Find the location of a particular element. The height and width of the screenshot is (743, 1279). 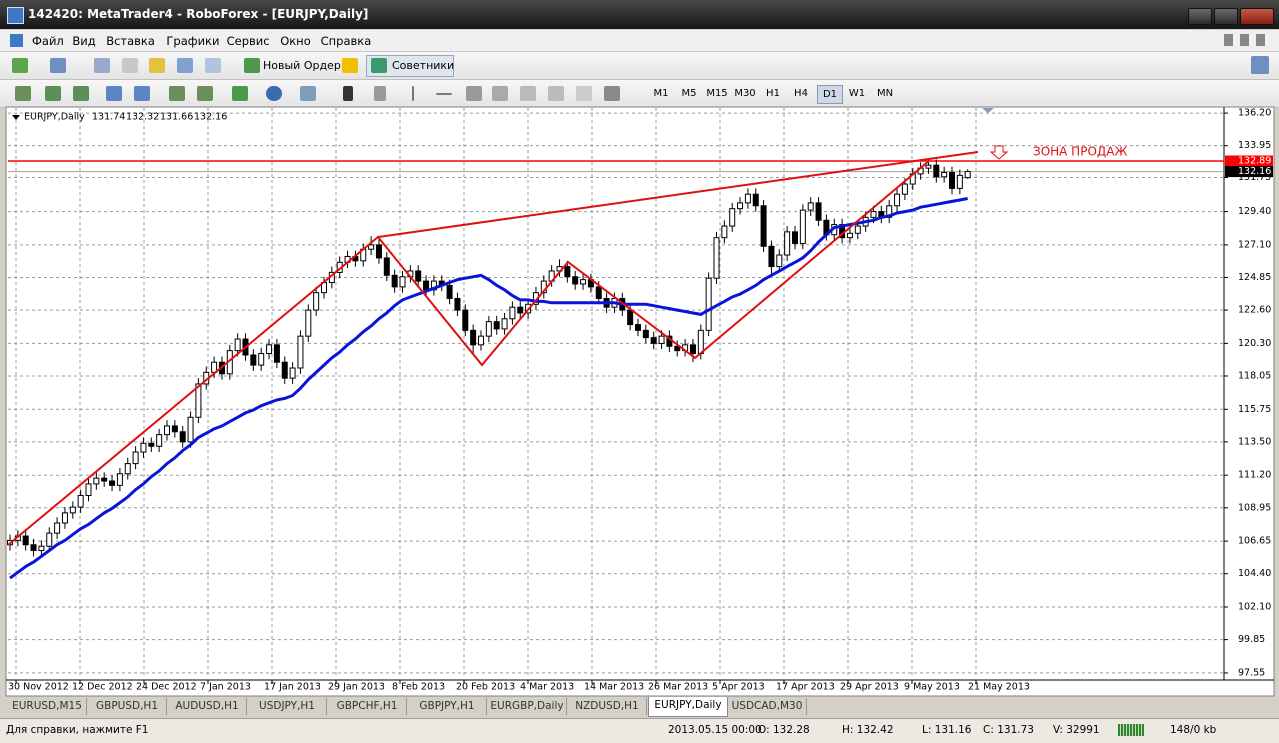

bid-price-tag is located at coordinates (1249, 172).